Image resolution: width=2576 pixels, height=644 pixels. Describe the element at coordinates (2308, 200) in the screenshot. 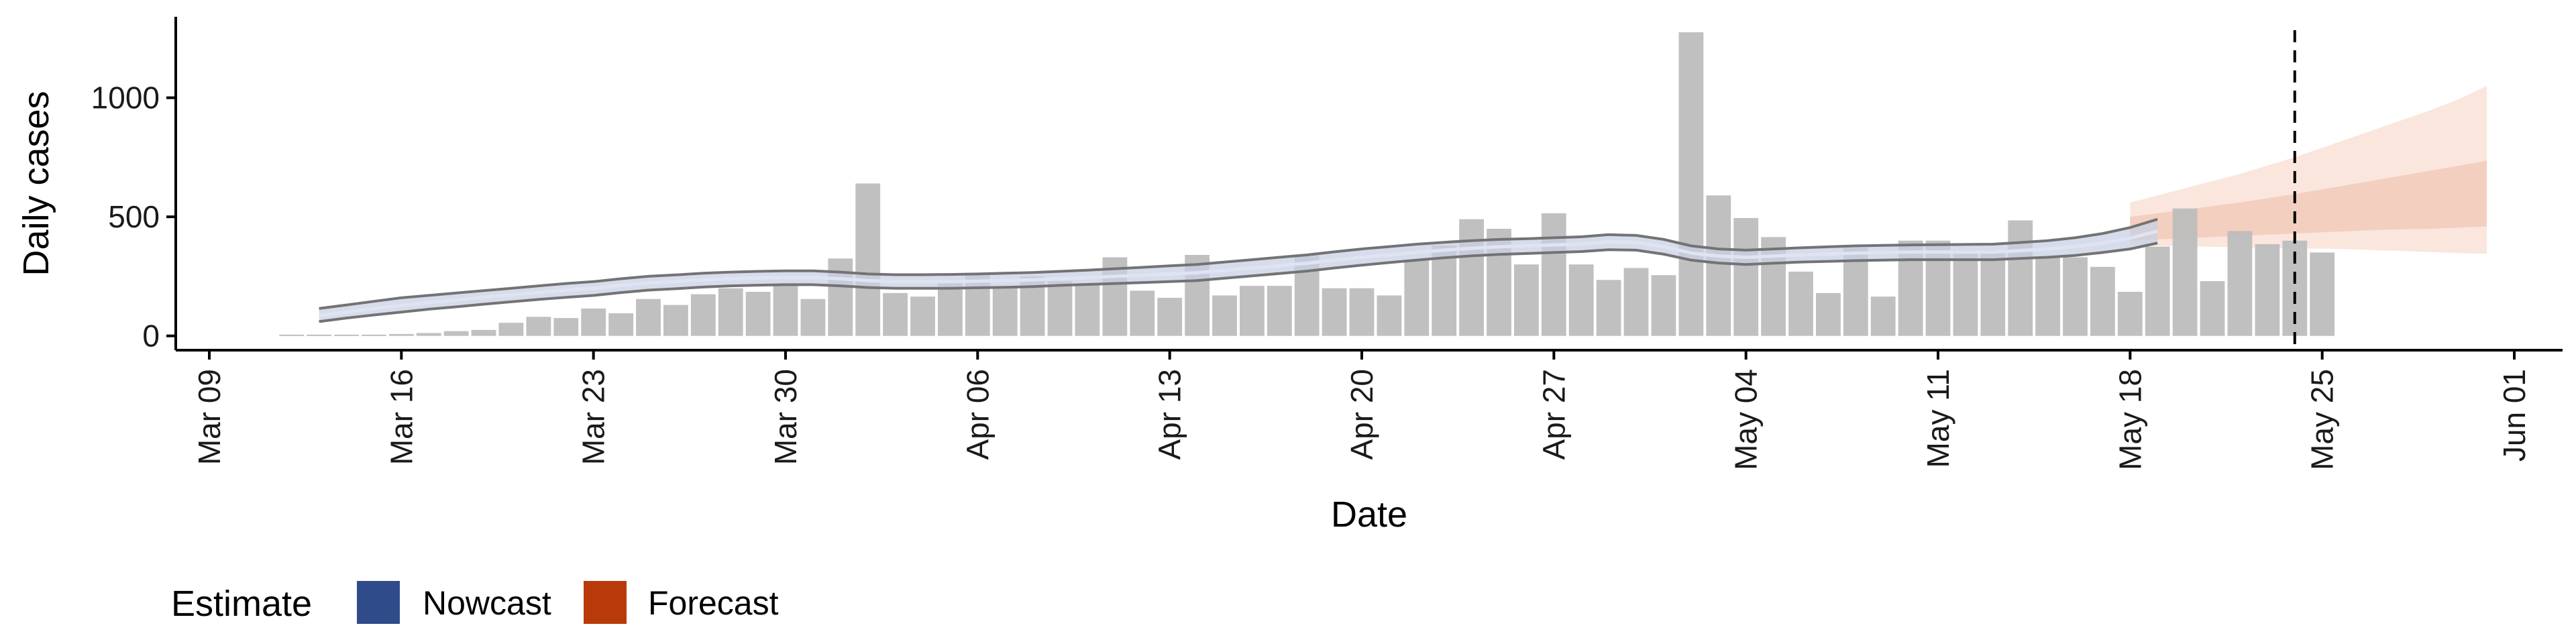

I see `forecast-inner-band` at that location.